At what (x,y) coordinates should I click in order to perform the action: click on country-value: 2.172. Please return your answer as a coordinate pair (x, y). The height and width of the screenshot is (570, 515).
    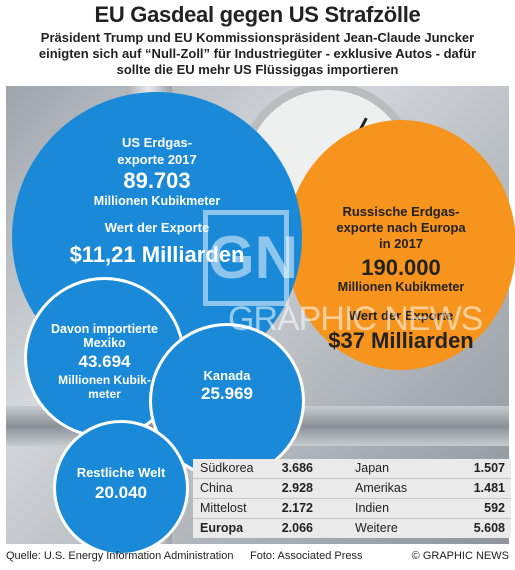
    Looking at the image, I should click on (297, 508).